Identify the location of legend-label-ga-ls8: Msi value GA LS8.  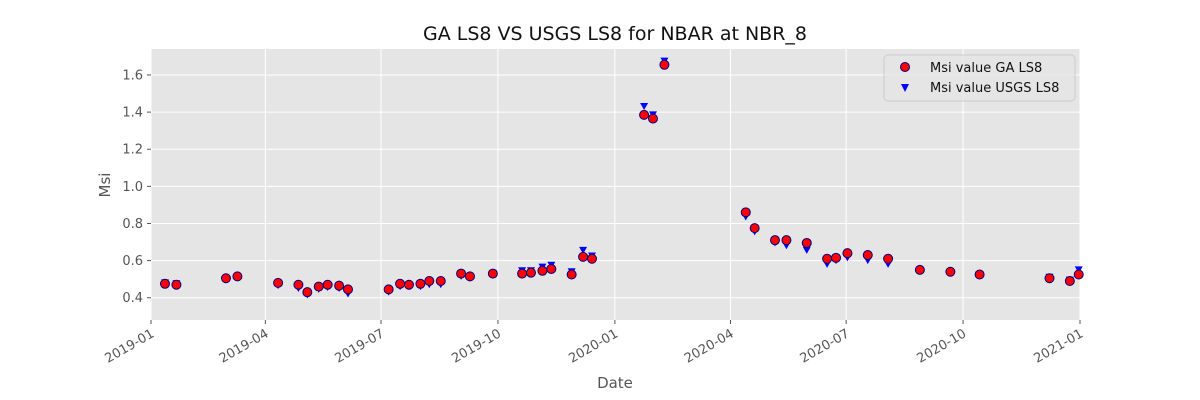
(986, 68).